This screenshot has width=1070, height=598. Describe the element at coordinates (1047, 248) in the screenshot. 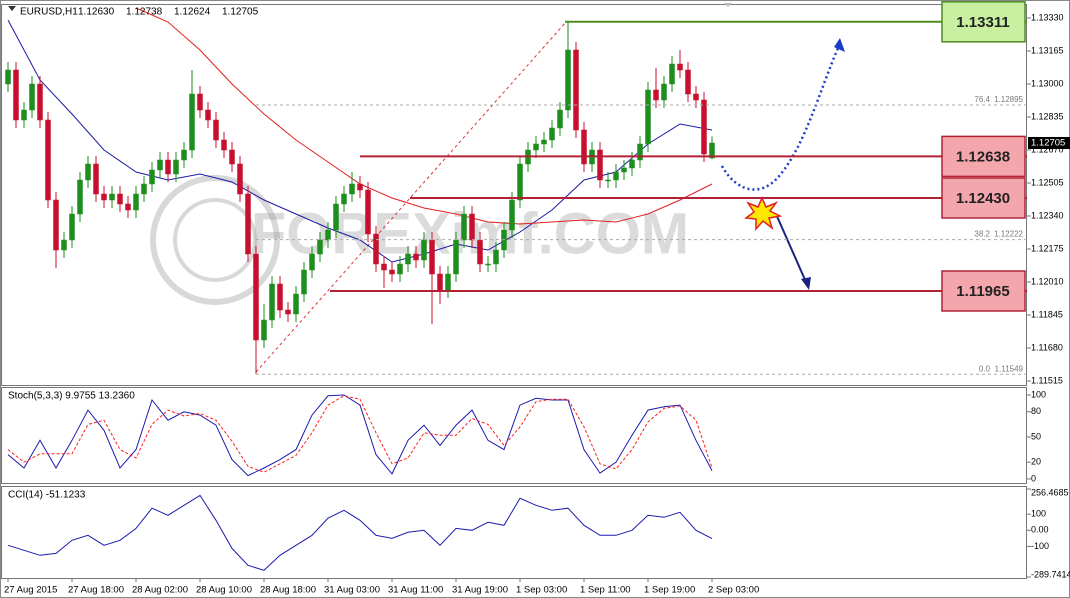

I see `y-tick-label: 1.12175` at that location.